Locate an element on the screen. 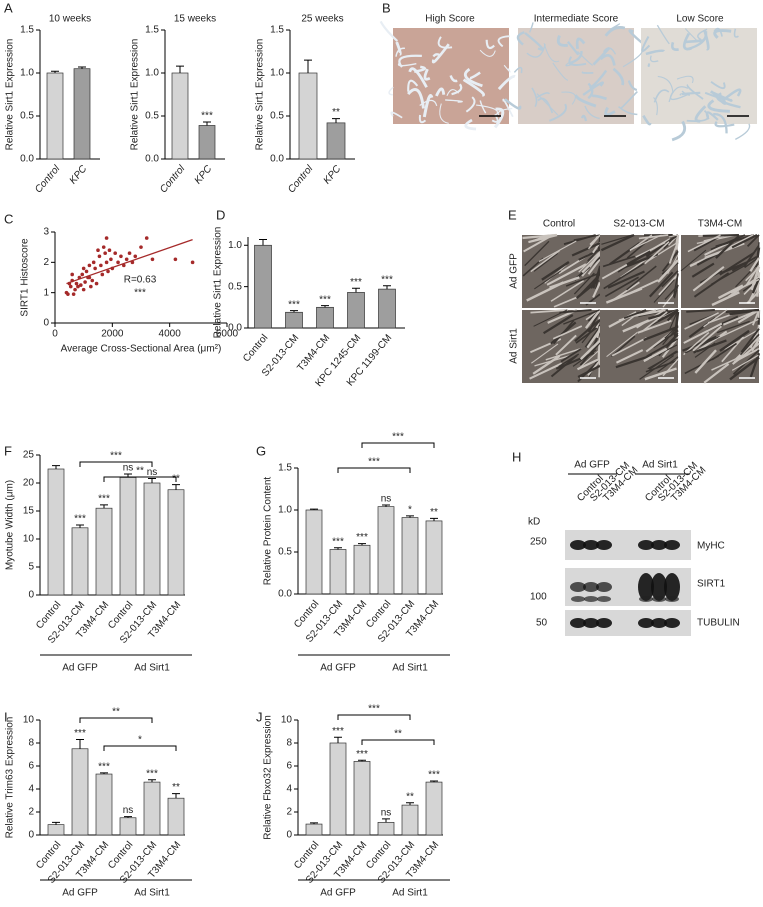 The image size is (763, 907). blot is located at coordinates (628, 587).